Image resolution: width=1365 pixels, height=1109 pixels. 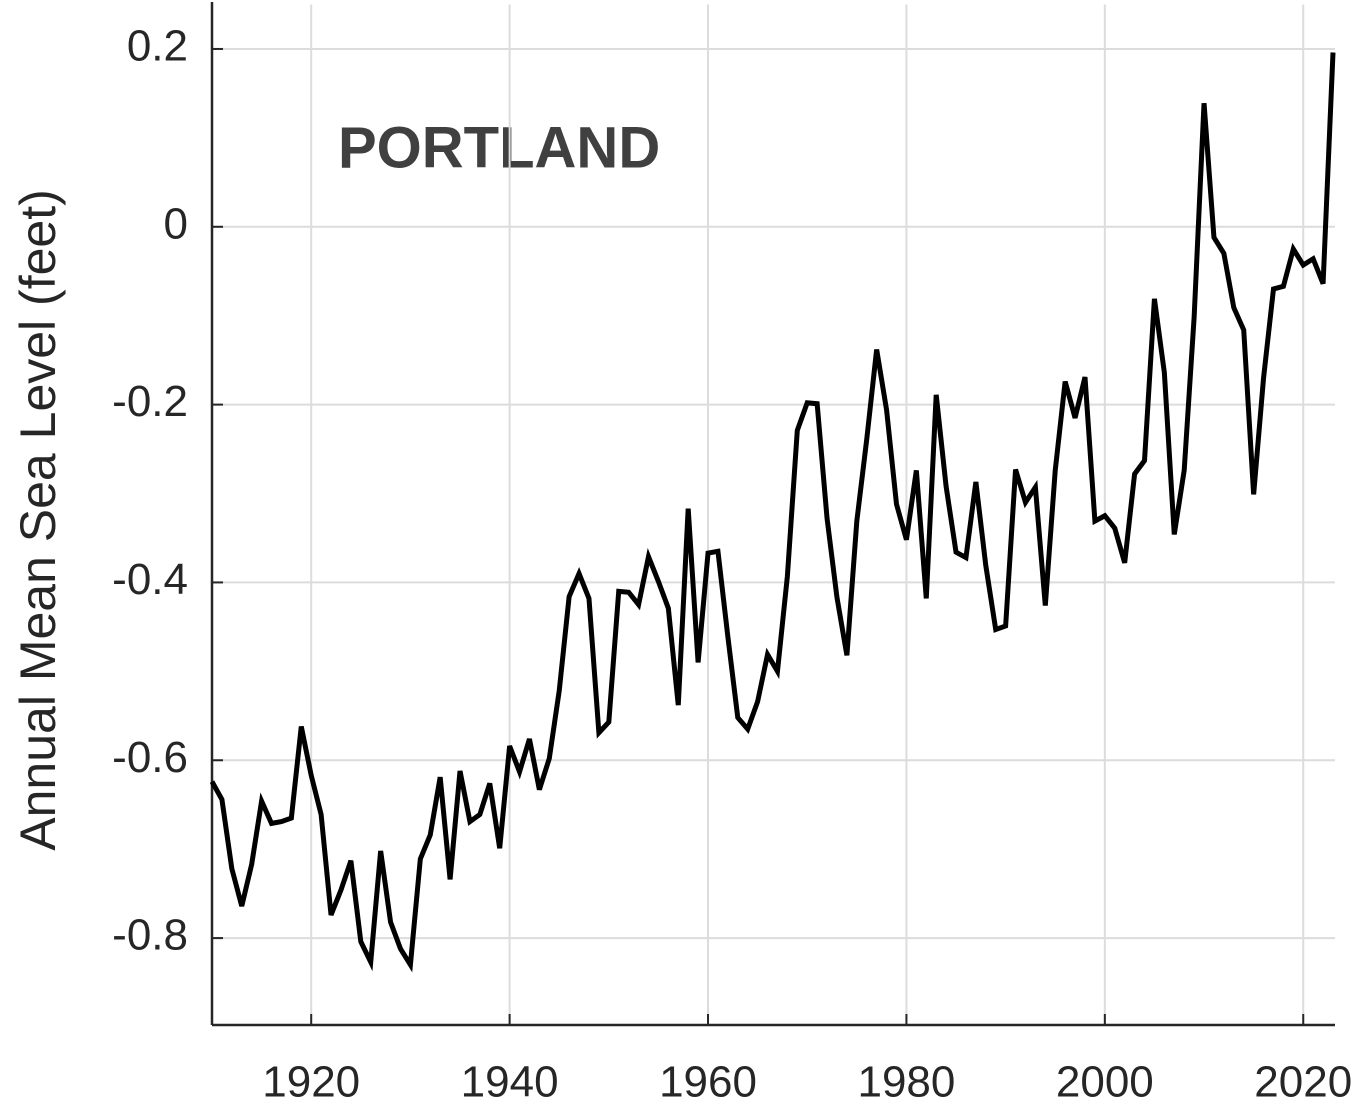 What do you see at coordinates (510, 1082) in the screenshot?
I see `x-tick-label: 1940` at bounding box center [510, 1082].